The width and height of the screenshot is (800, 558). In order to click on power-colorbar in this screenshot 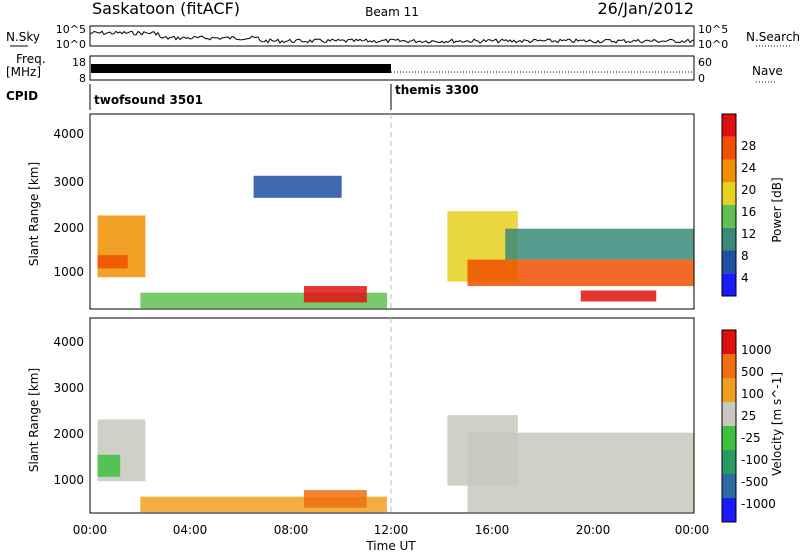, I will do `click(729, 205)`.